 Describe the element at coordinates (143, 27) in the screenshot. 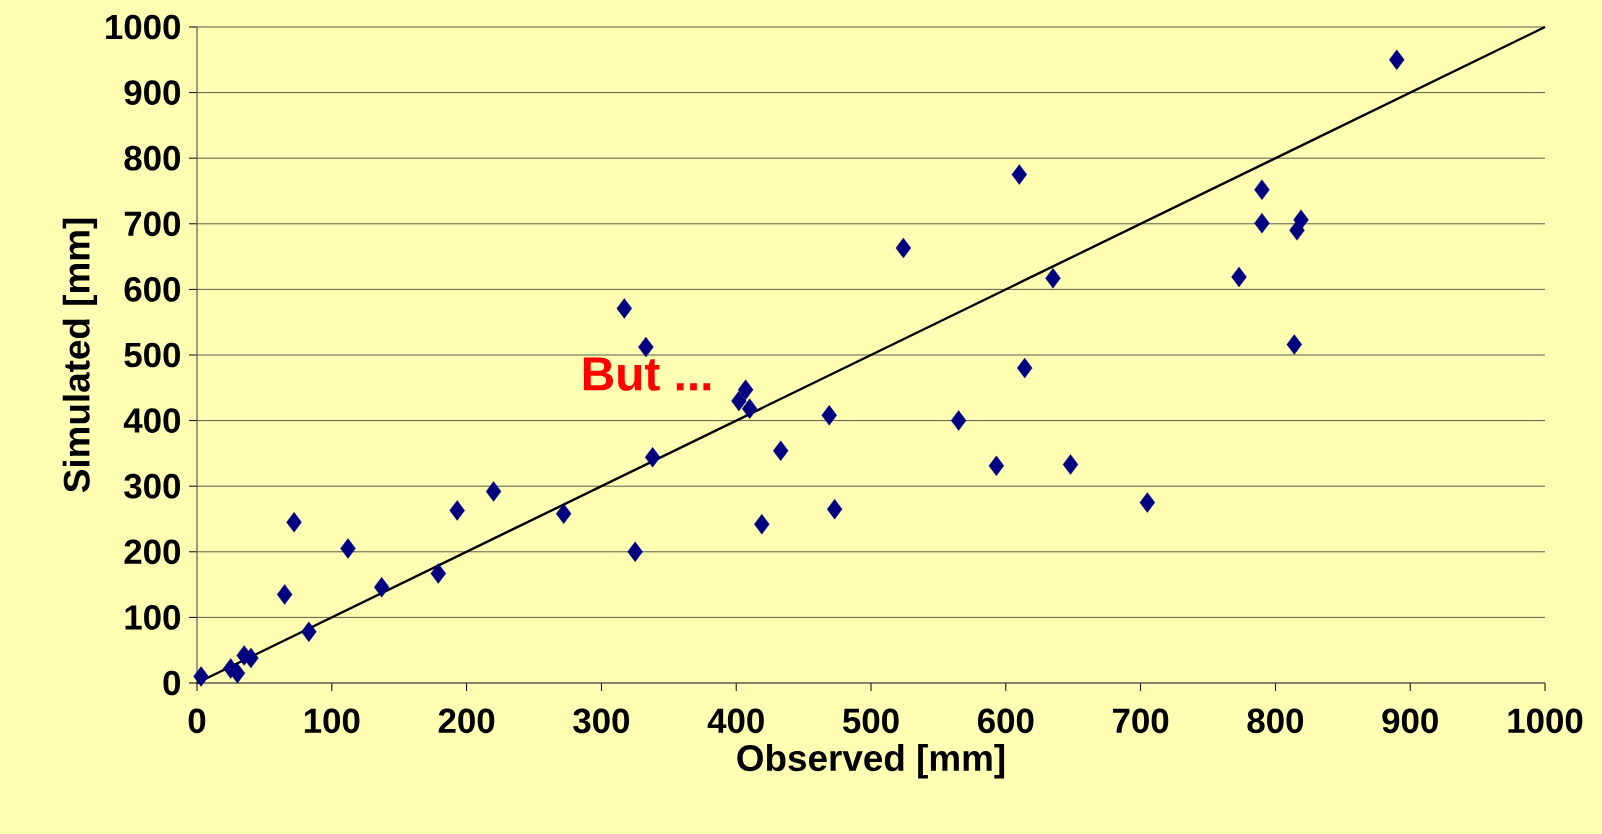

I see `y-tick-label: 1000` at that location.